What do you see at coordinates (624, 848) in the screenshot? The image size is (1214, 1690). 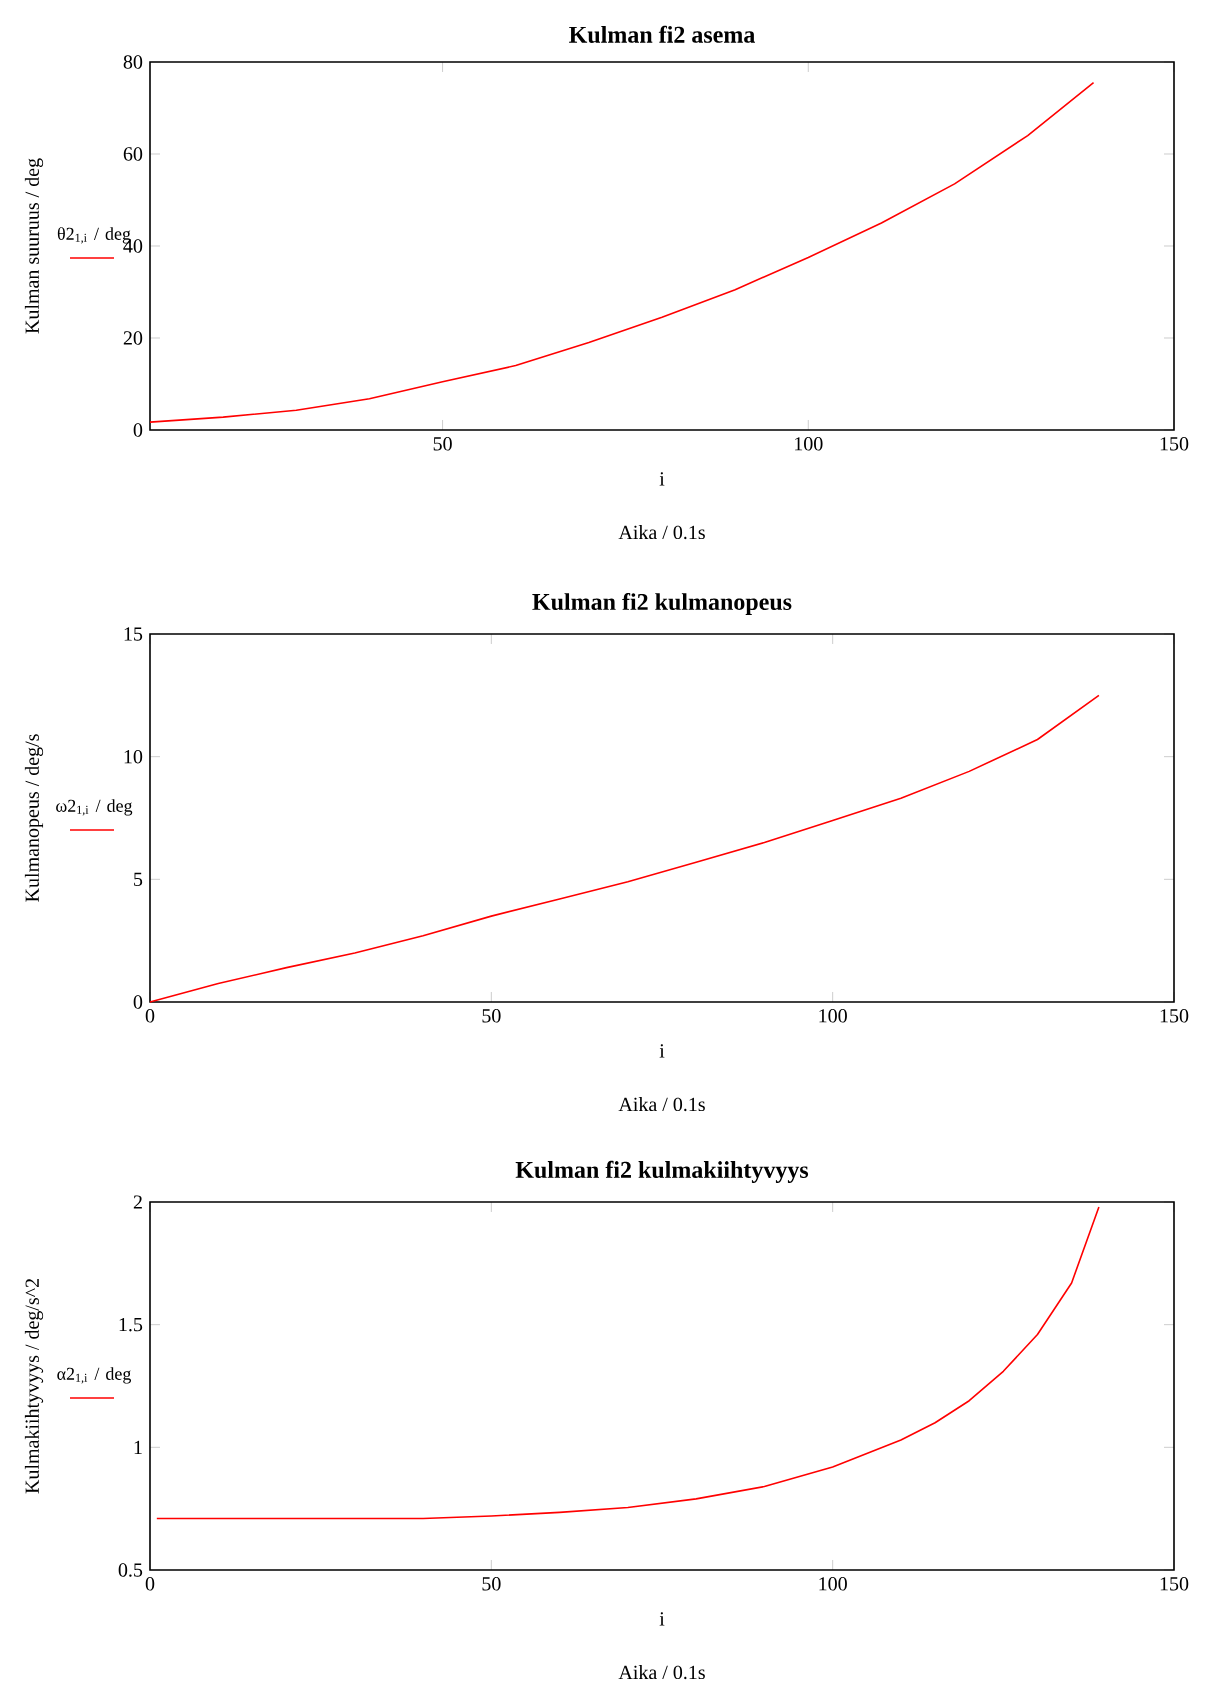 I see `line-series` at bounding box center [624, 848].